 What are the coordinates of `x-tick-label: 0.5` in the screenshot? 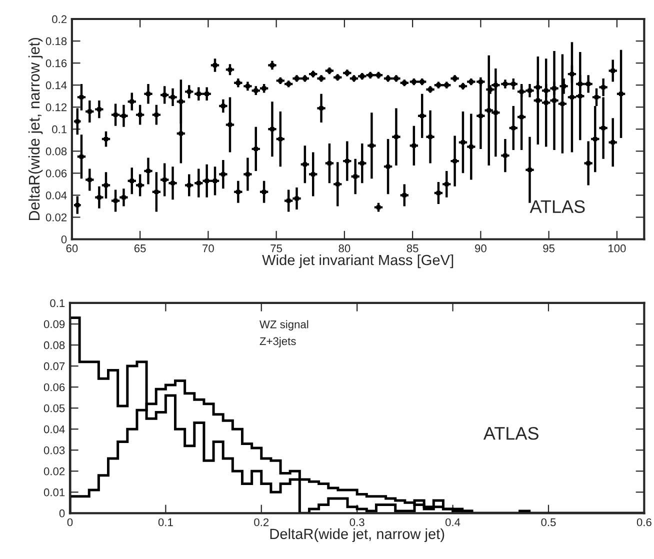 It's located at (548, 522).